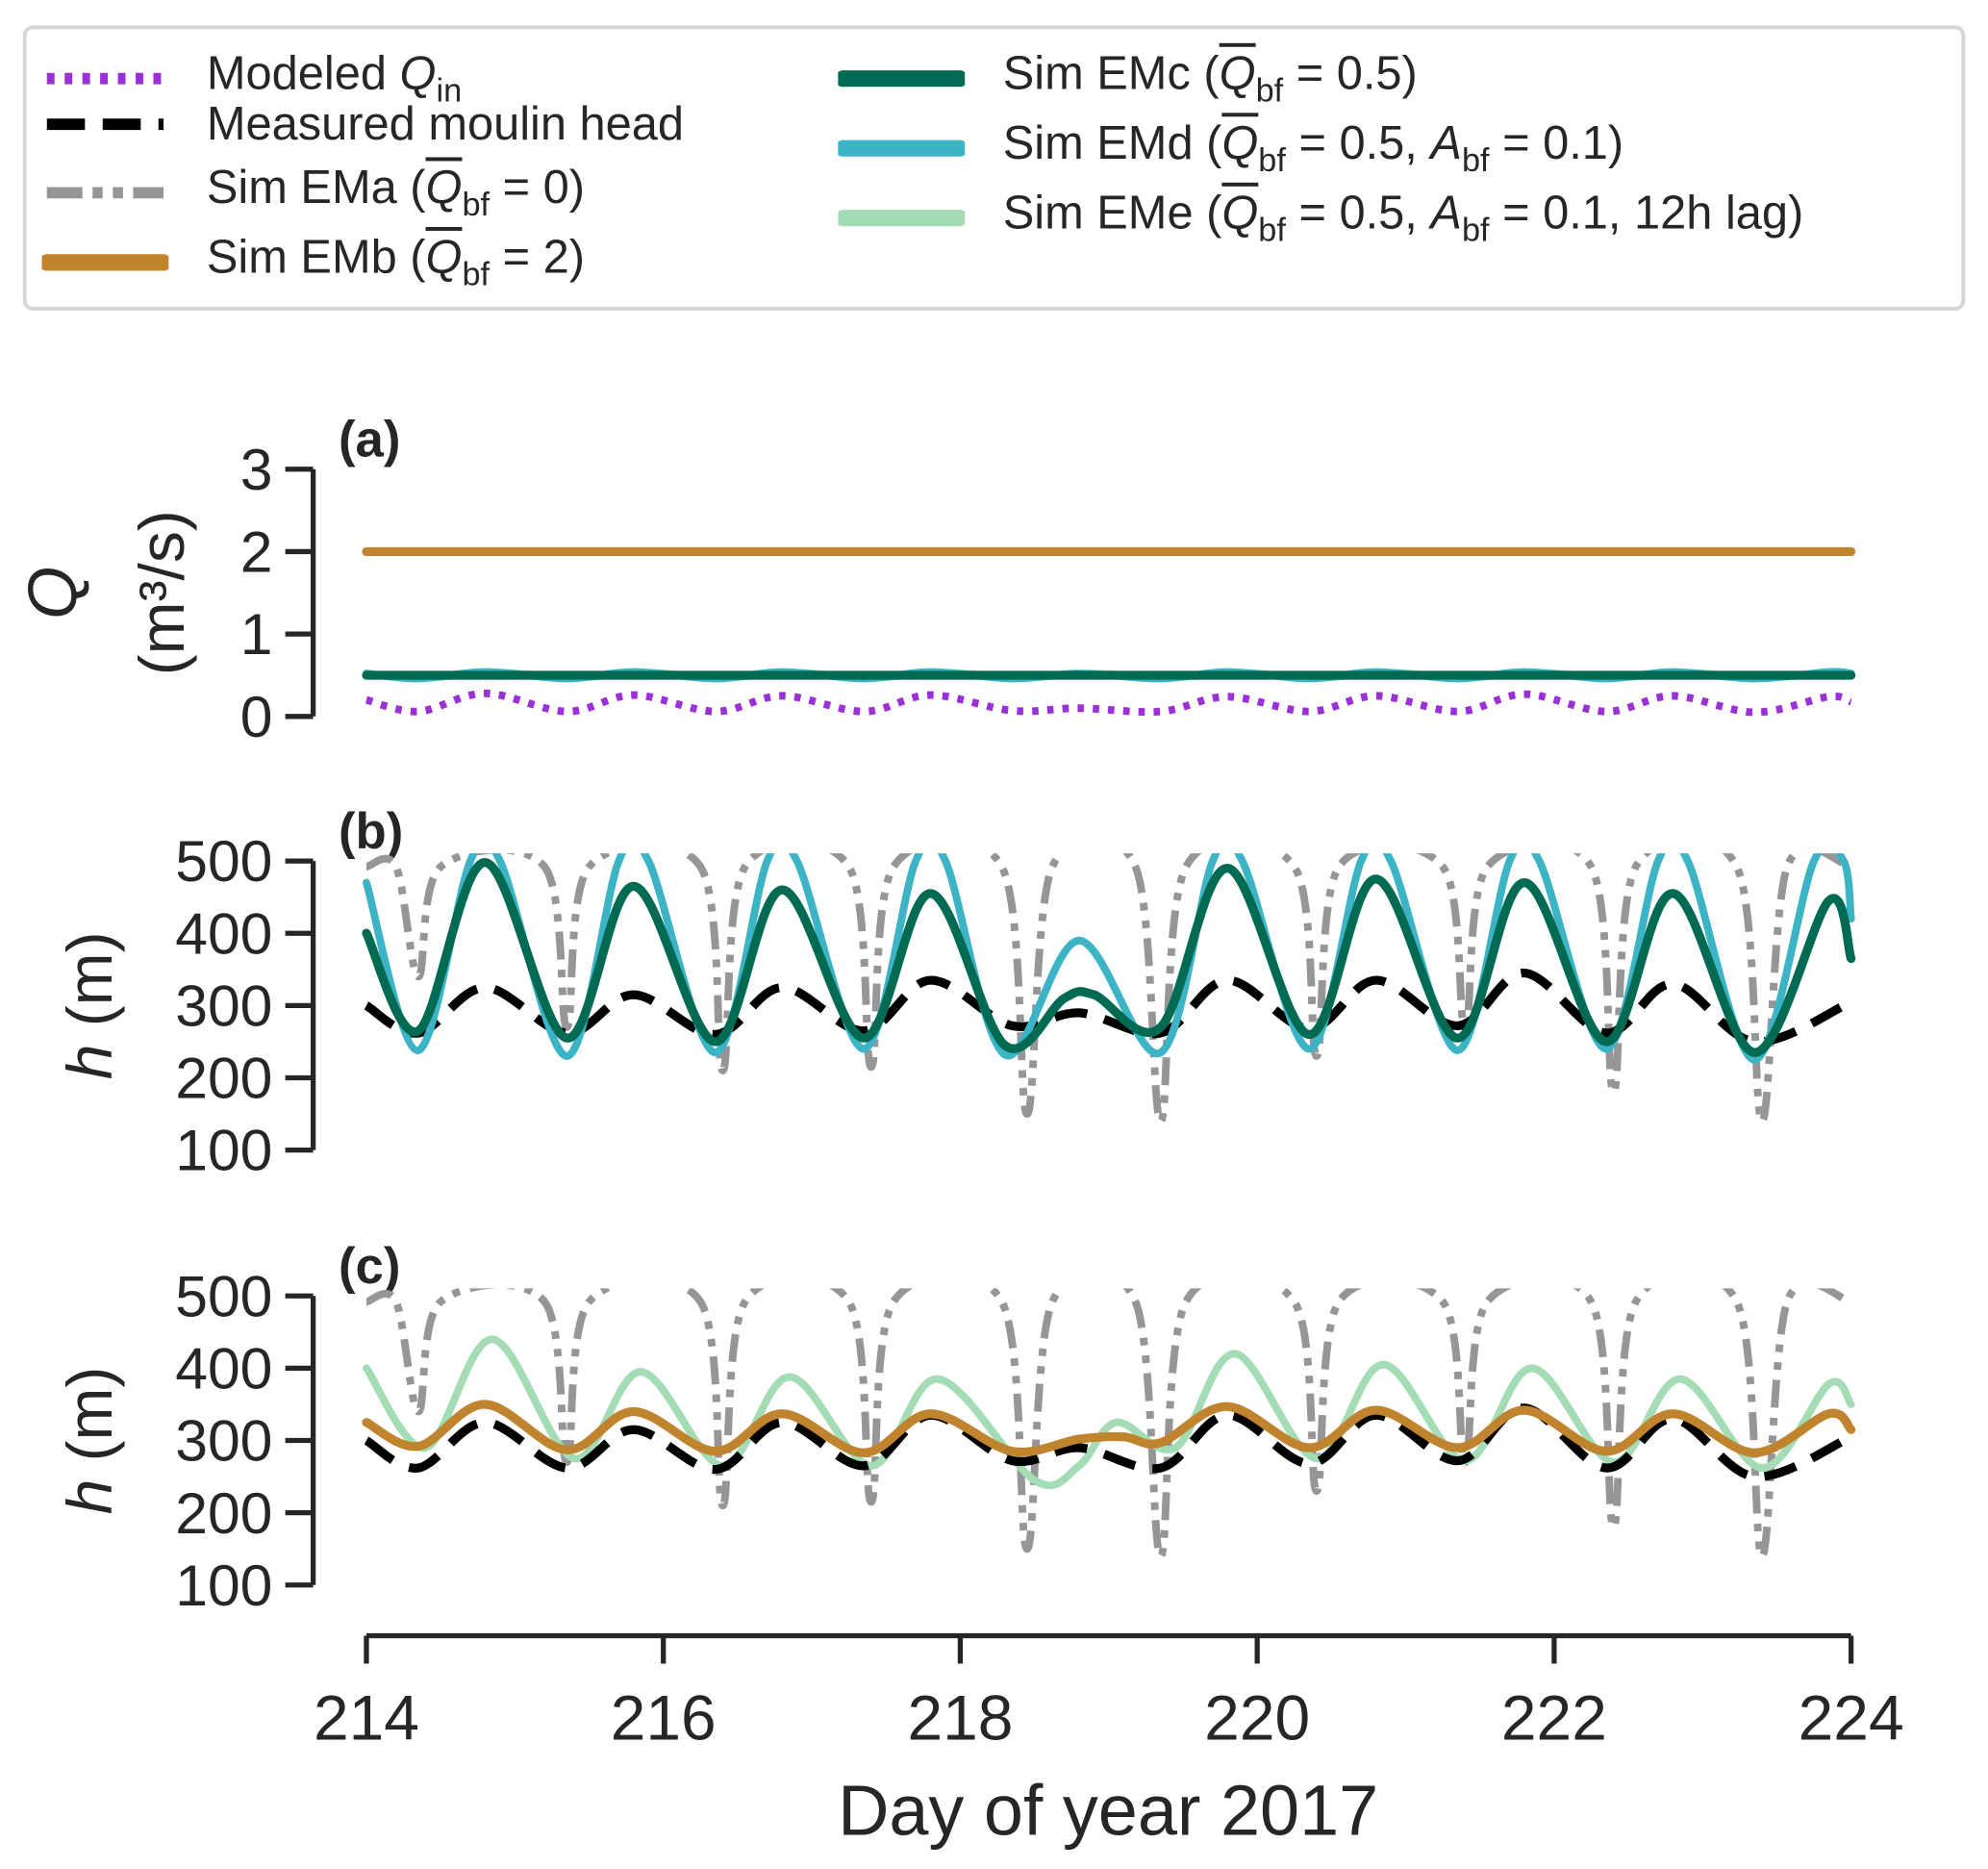  Describe the element at coordinates (1257, 1718) in the screenshot. I see `x-tick-label: 220` at that location.